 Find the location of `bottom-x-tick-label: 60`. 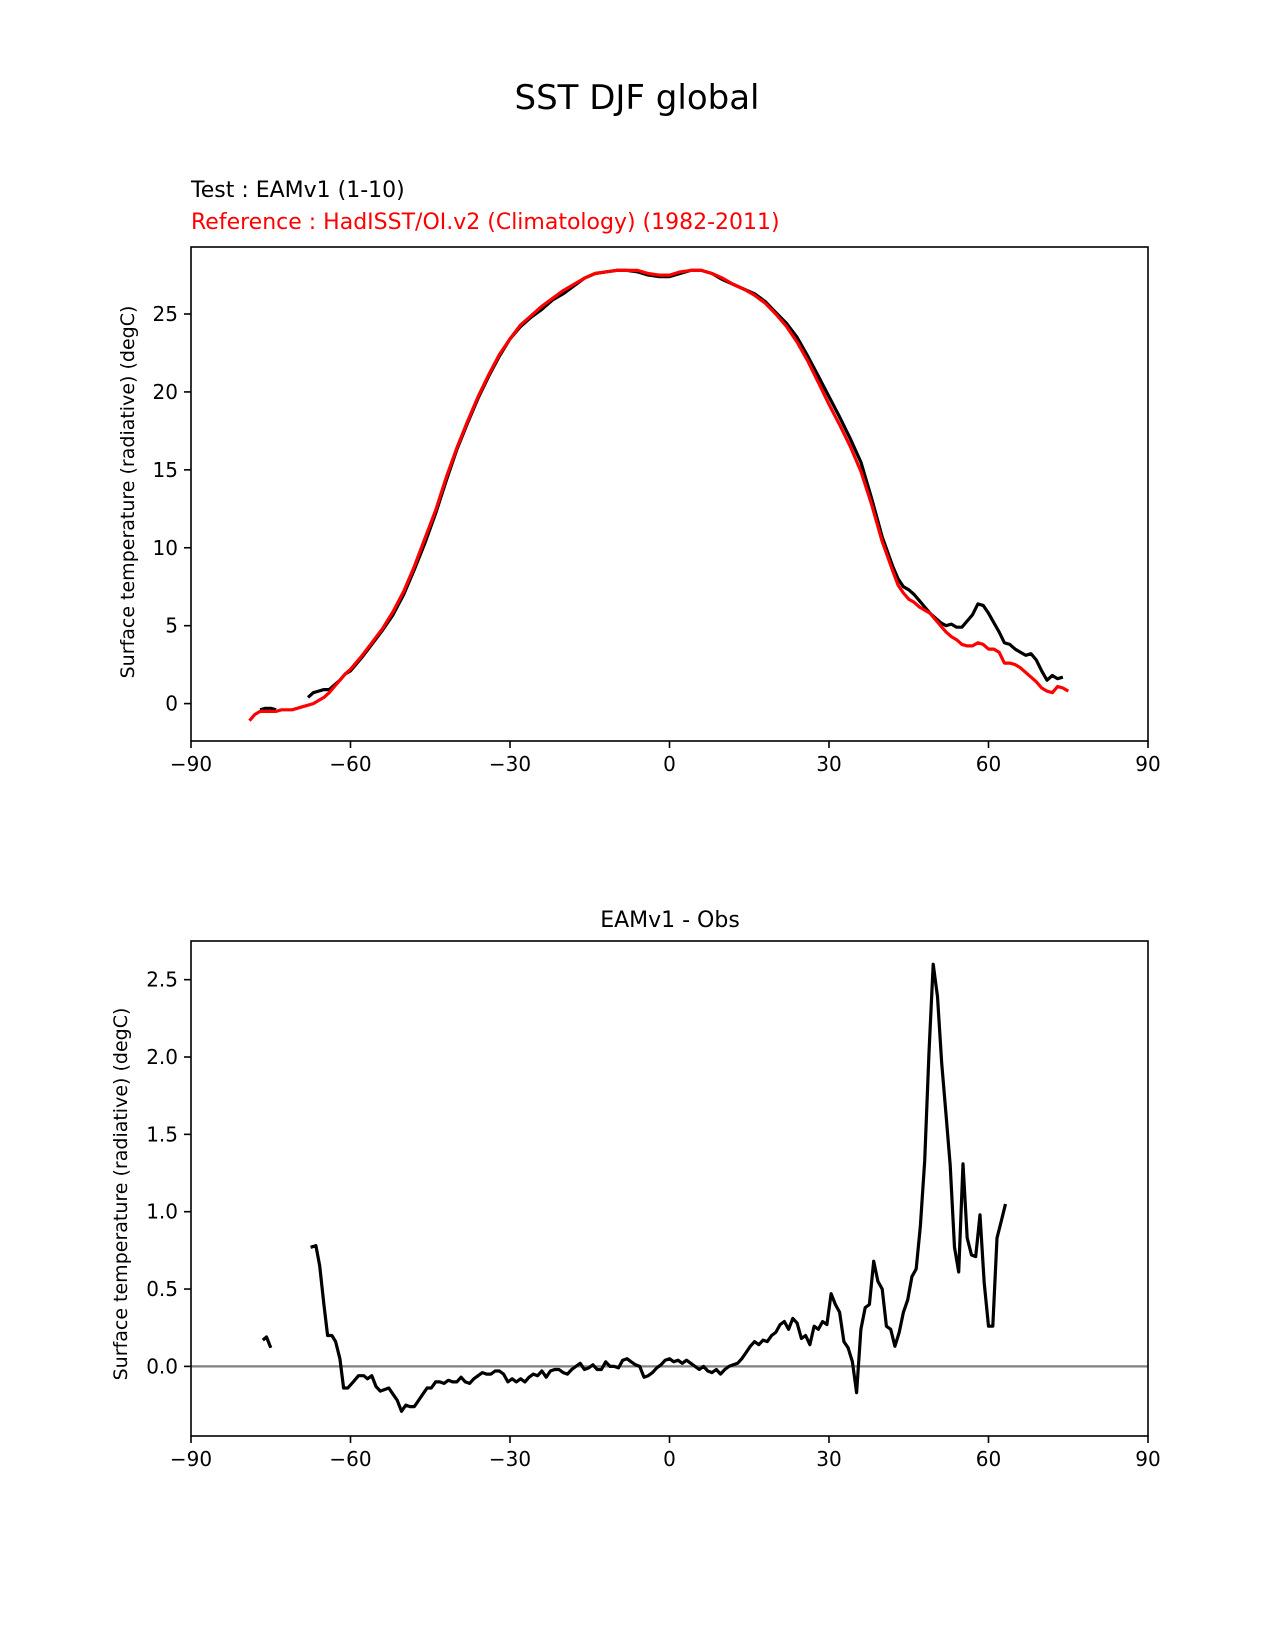

bottom-x-tick-label: 60 is located at coordinates (988, 1459).